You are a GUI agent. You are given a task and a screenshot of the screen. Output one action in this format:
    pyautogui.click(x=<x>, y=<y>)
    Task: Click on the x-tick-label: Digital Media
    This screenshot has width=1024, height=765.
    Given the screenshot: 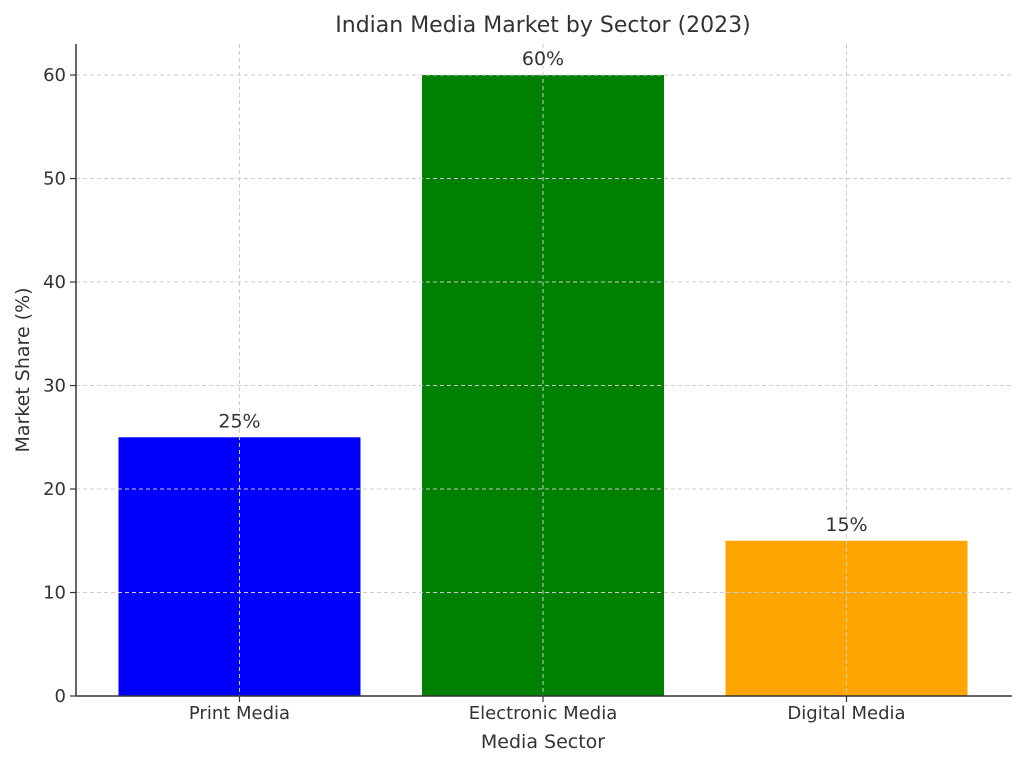 What is the action you would take?
    pyautogui.click(x=846, y=713)
    